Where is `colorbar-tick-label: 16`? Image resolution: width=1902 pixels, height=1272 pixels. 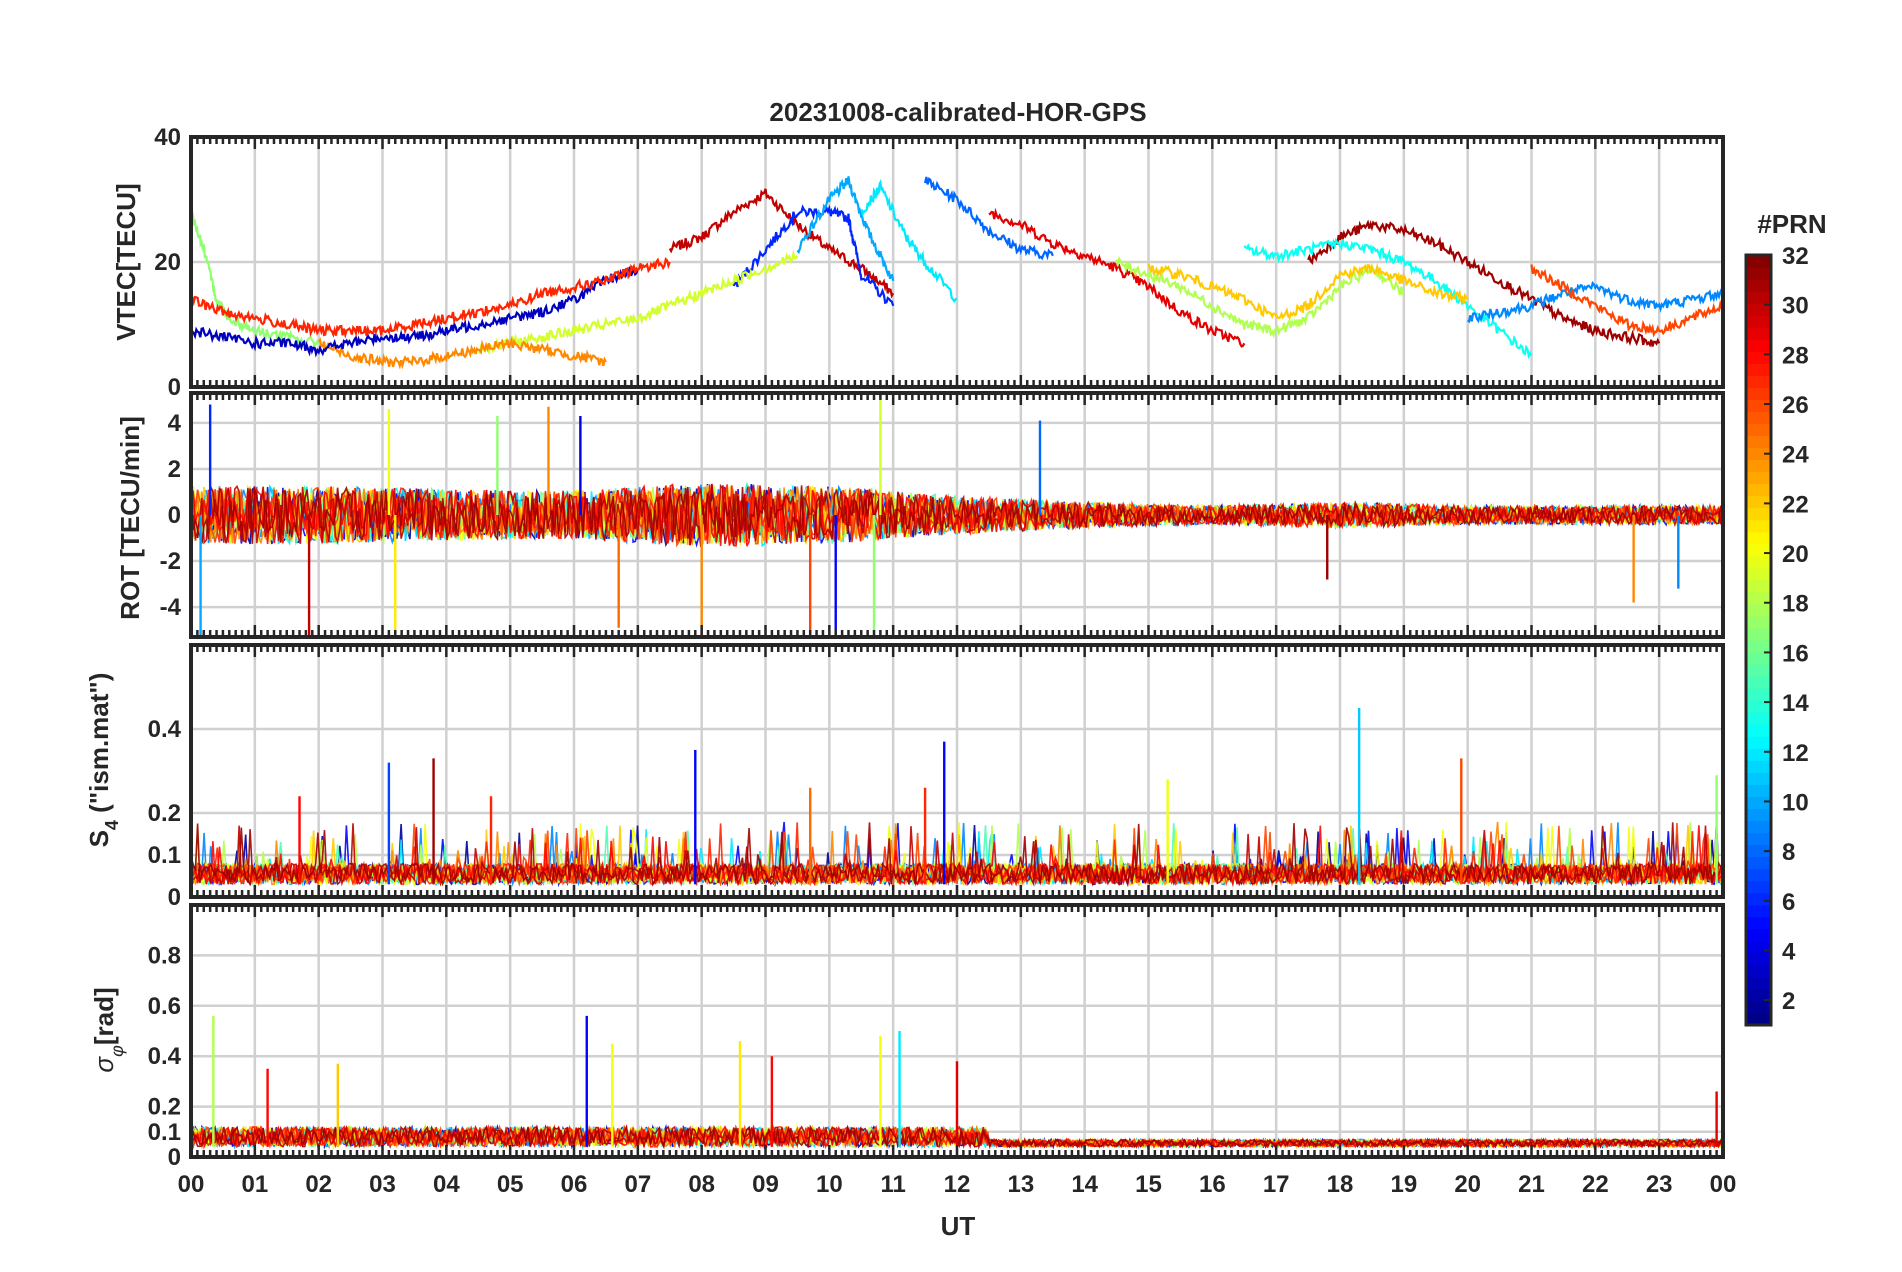 colorbar-tick-label: 16 is located at coordinates (1795, 653).